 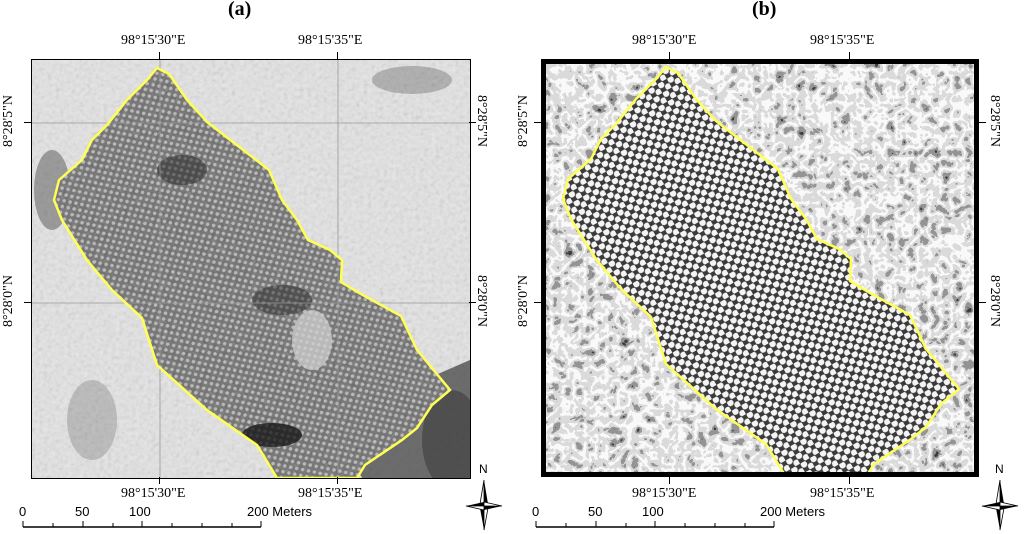 I want to click on panel-a-lat-left-1: 8°28'5"N, so click(x=8, y=121).